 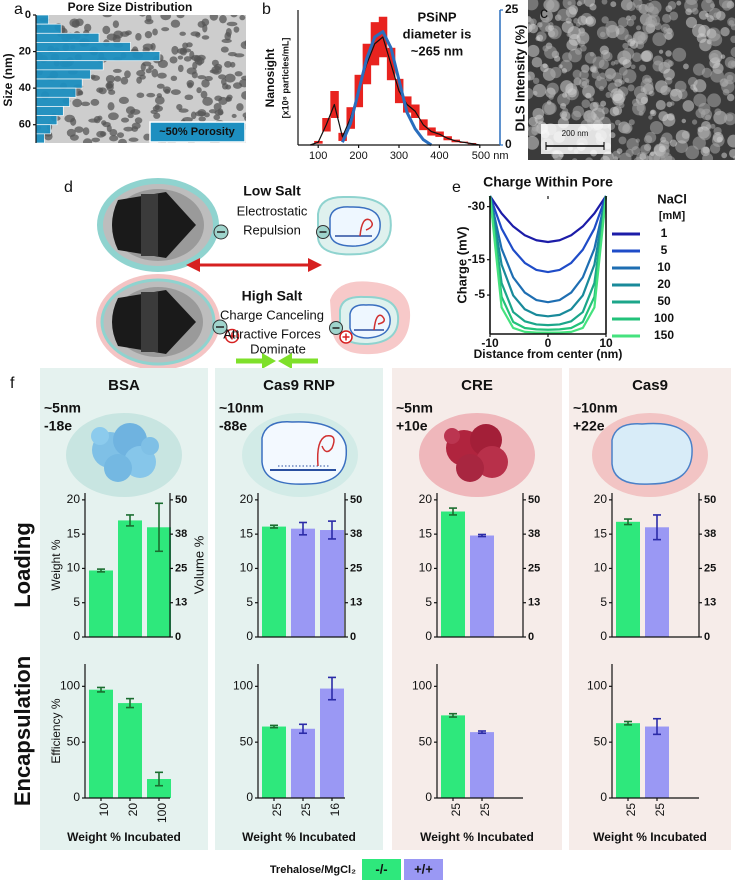 What do you see at coordinates (575, 133) in the screenshot?
I see `scale-bar-label: 200 nm` at bounding box center [575, 133].